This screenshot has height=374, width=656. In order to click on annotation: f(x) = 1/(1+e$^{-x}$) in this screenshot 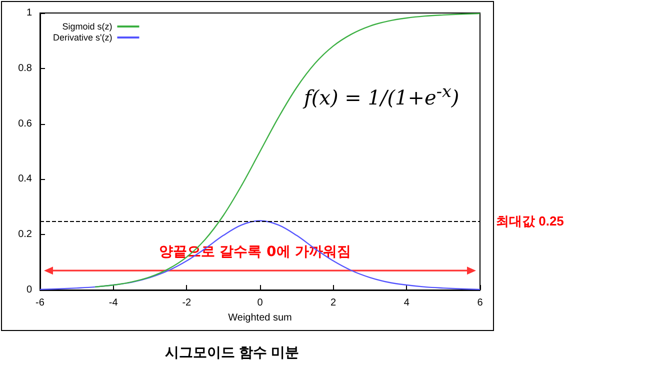, I will do `click(382, 96)`.